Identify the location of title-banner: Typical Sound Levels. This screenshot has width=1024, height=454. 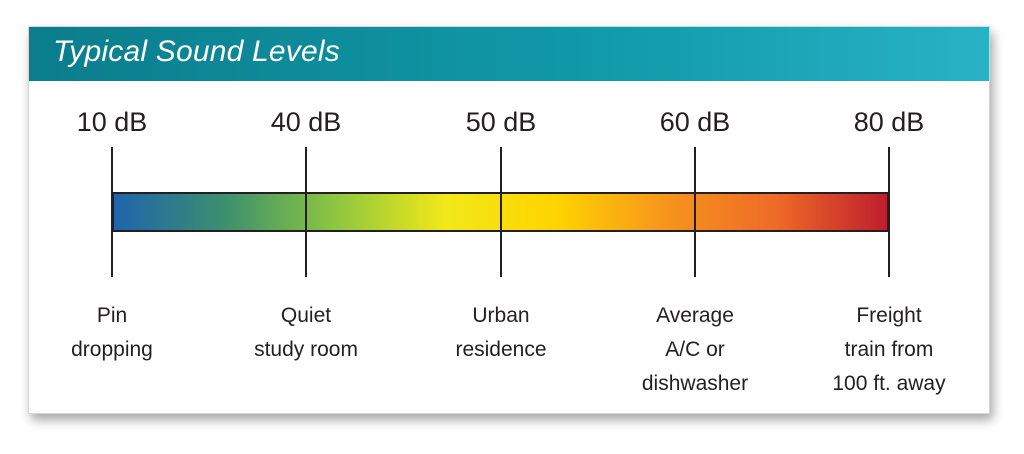
(509, 54).